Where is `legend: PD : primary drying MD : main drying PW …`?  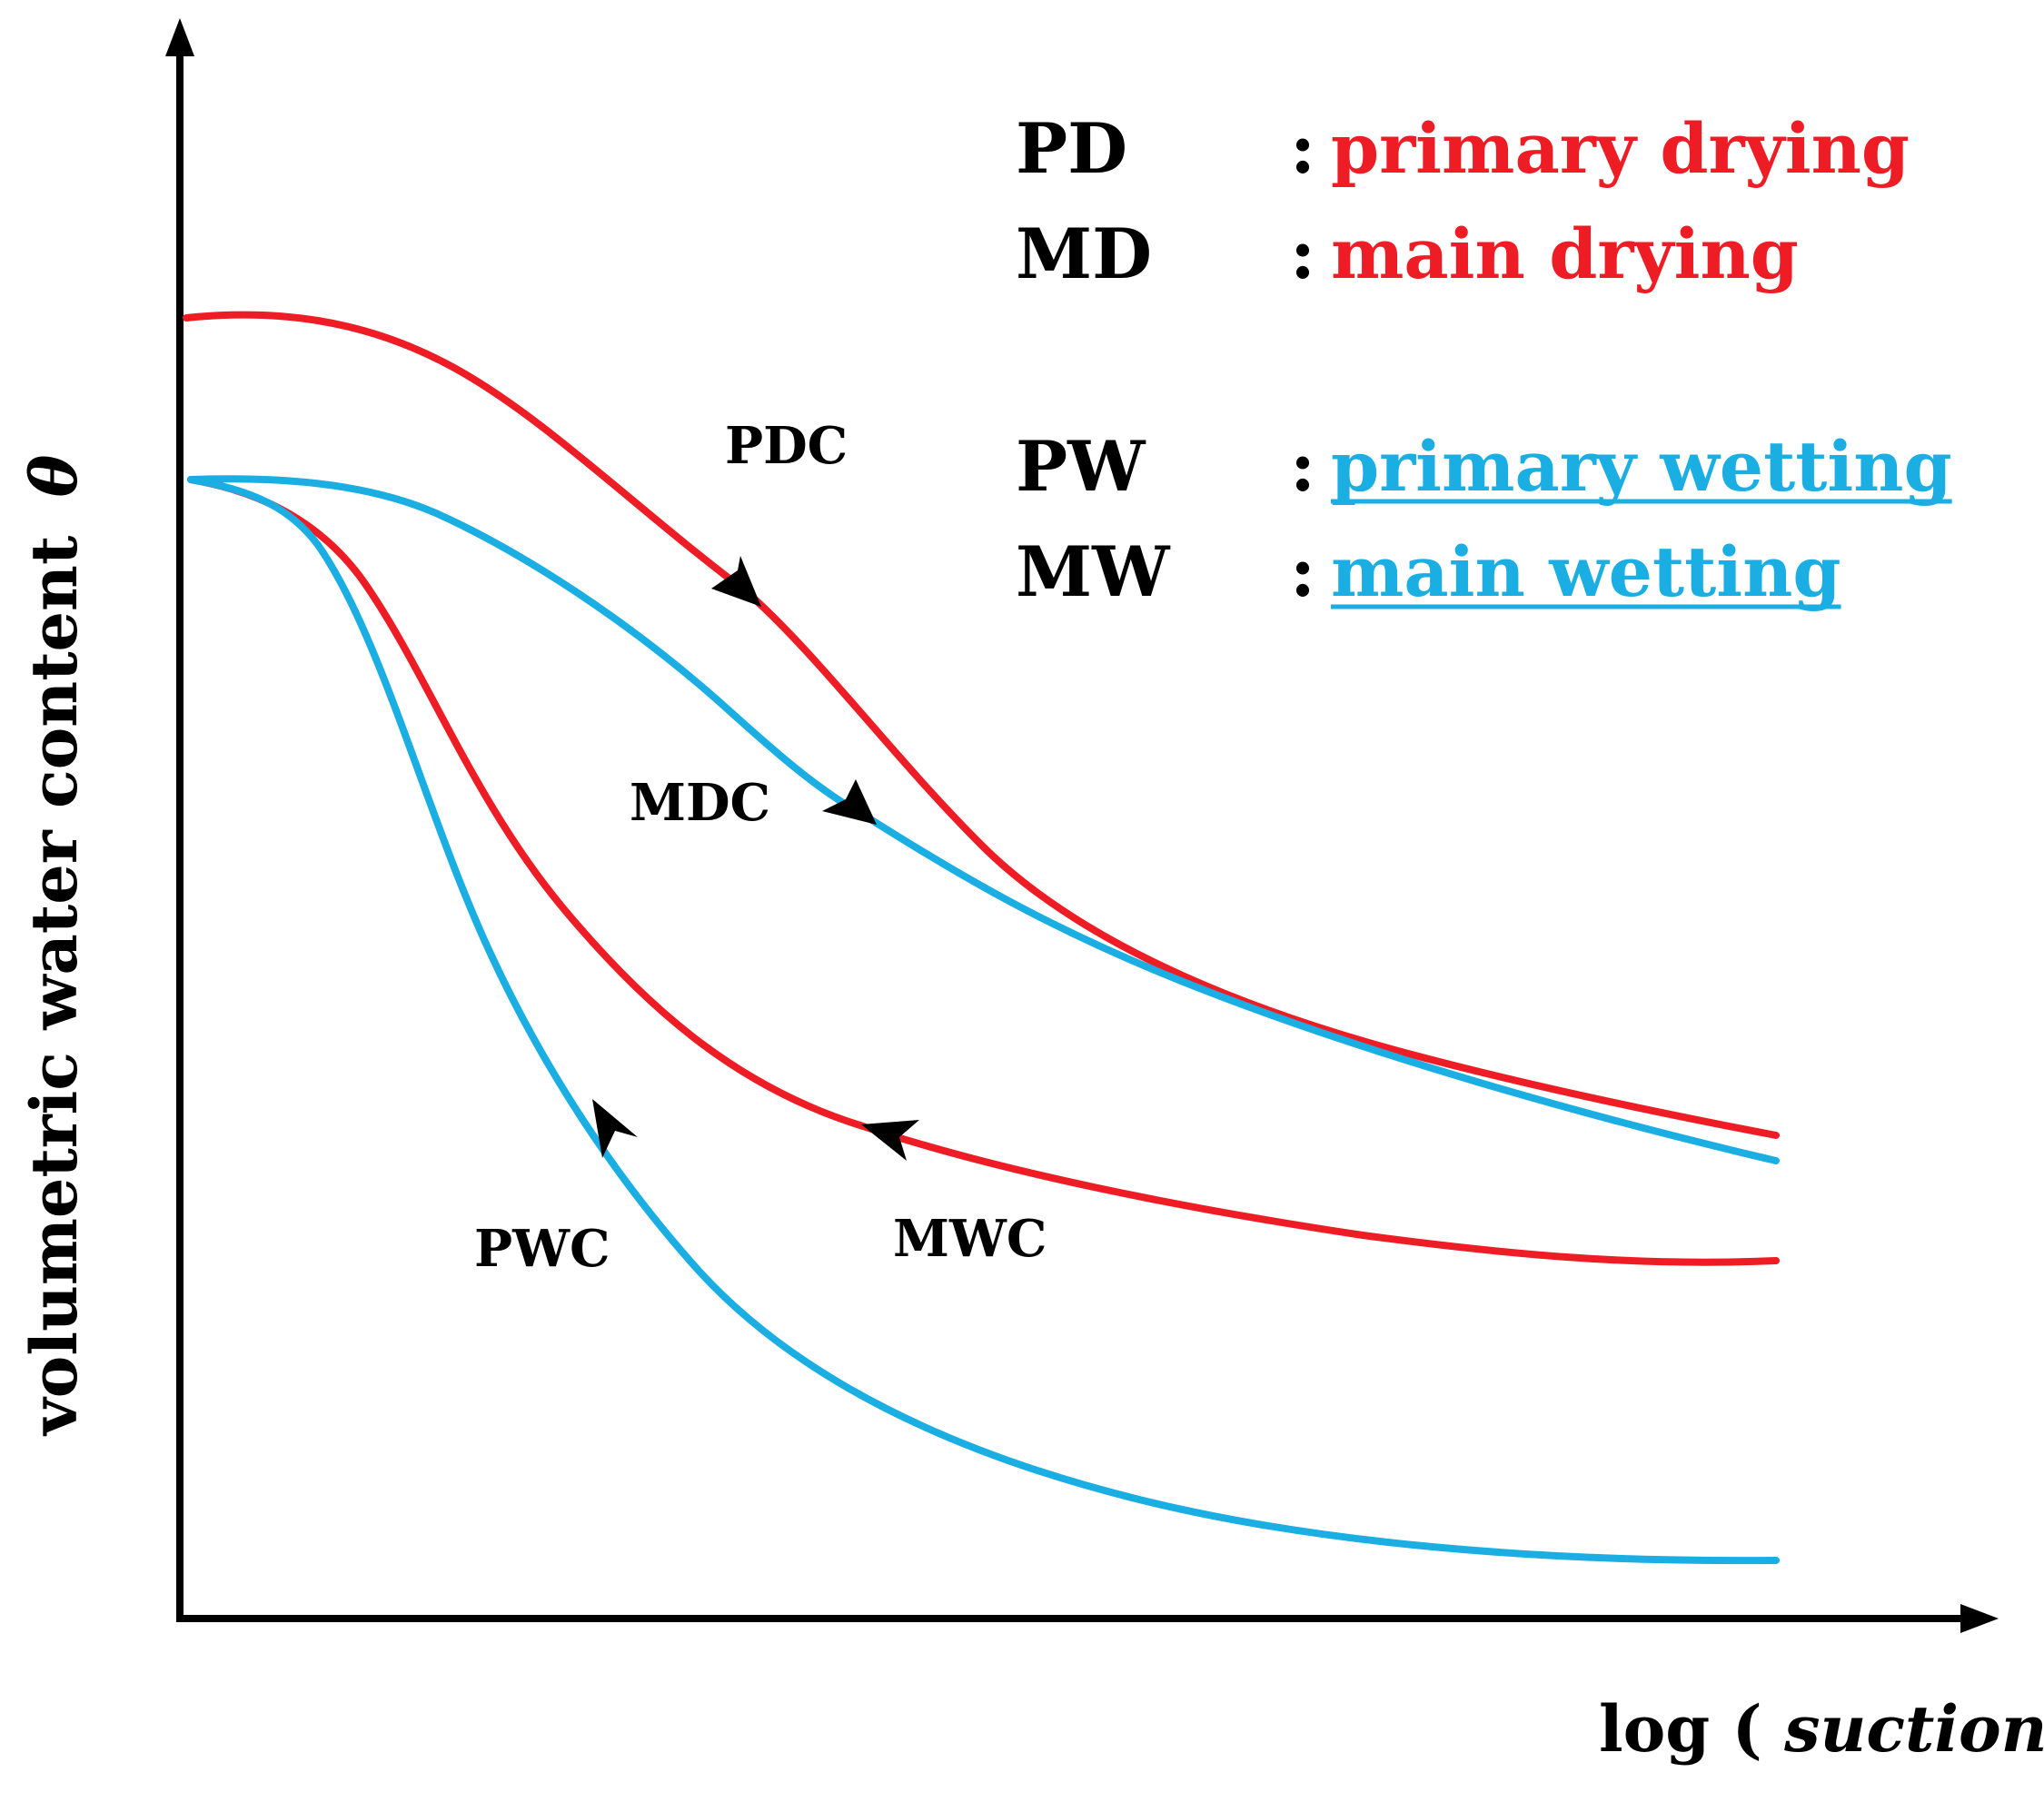
legend: PD : primary drying MD : main drying PW … is located at coordinates (1484, 360).